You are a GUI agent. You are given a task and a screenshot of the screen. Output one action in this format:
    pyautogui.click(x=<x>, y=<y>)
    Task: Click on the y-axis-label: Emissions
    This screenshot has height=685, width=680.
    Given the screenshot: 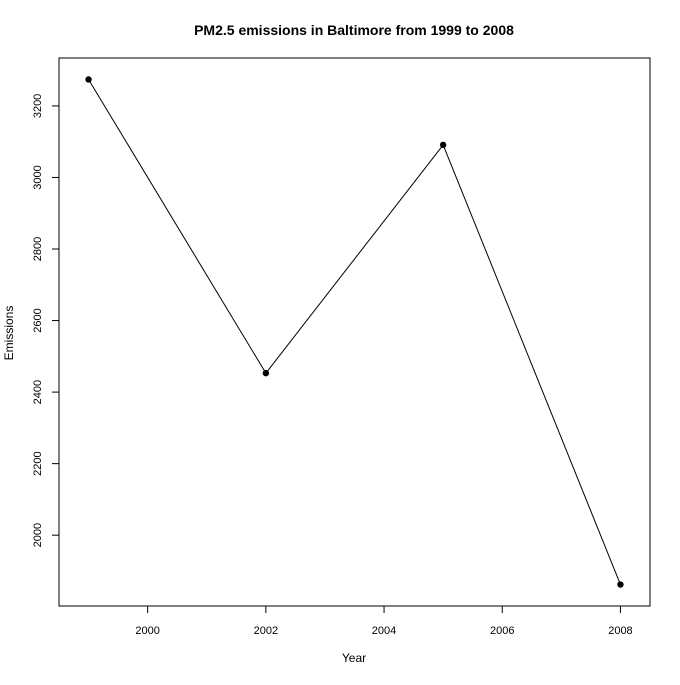 What is the action you would take?
    pyautogui.click(x=9, y=333)
    